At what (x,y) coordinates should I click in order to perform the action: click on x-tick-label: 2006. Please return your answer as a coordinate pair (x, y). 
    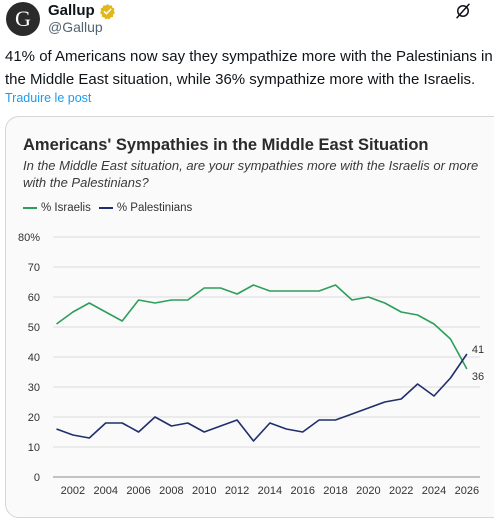
    Looking at the image, I should click on (138, 491).